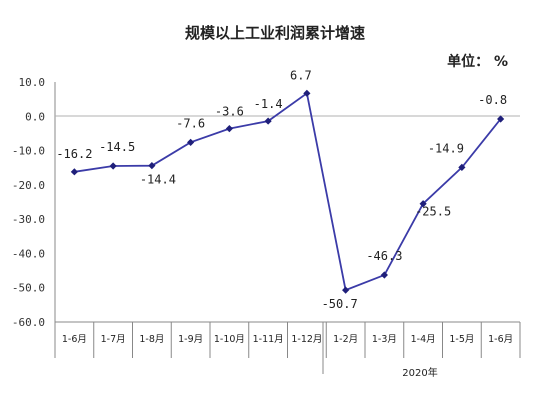  What do you see at coordinates (275, 33) in the screenshot?
I see `chart-title: 规模以上工业利润累计增速` at bounding box center [275, 33].